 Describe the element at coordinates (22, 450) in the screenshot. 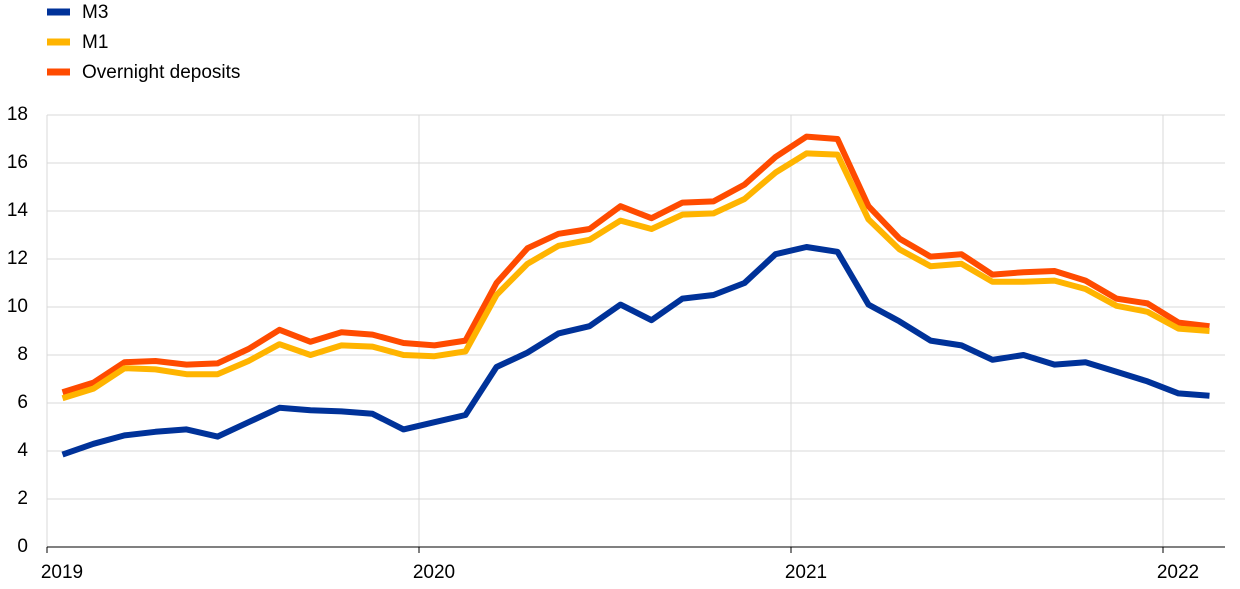

I see `y-tick-label: 4` at that location.